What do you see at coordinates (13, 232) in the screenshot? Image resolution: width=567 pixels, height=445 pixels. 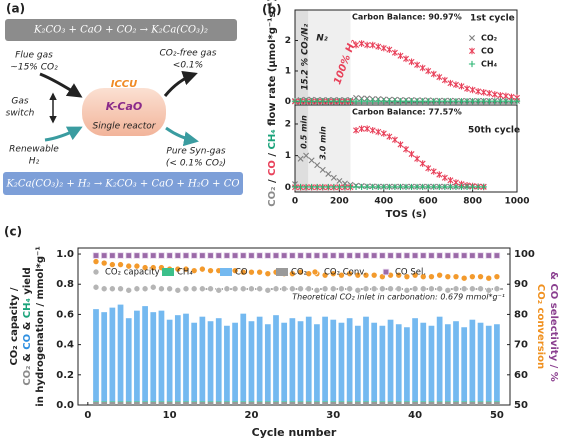 I see `panel-label: (c)` at bounding box center [13, 232].